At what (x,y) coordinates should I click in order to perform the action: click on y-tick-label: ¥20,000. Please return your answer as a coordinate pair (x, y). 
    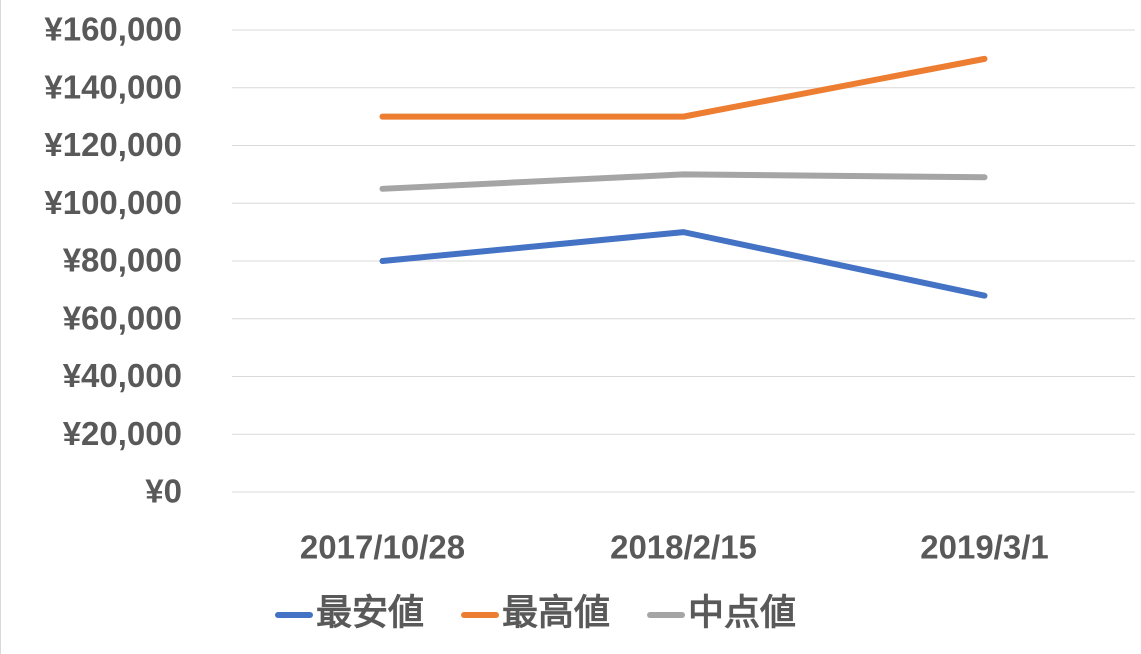
    Looking at the image, I should click on (122, 433).